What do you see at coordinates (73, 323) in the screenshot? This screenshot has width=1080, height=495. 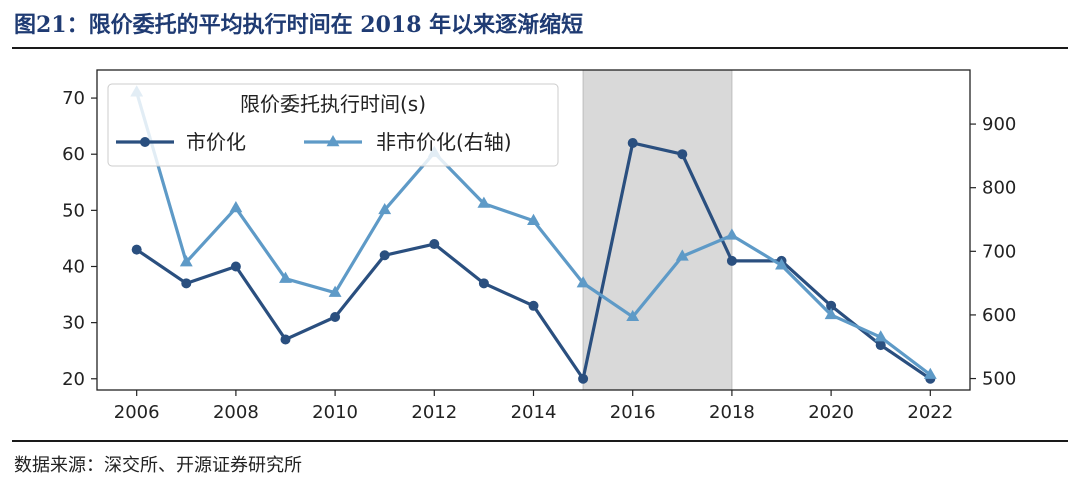 I see `y-left-tick-label: 30` at bounding box center [73, 323].